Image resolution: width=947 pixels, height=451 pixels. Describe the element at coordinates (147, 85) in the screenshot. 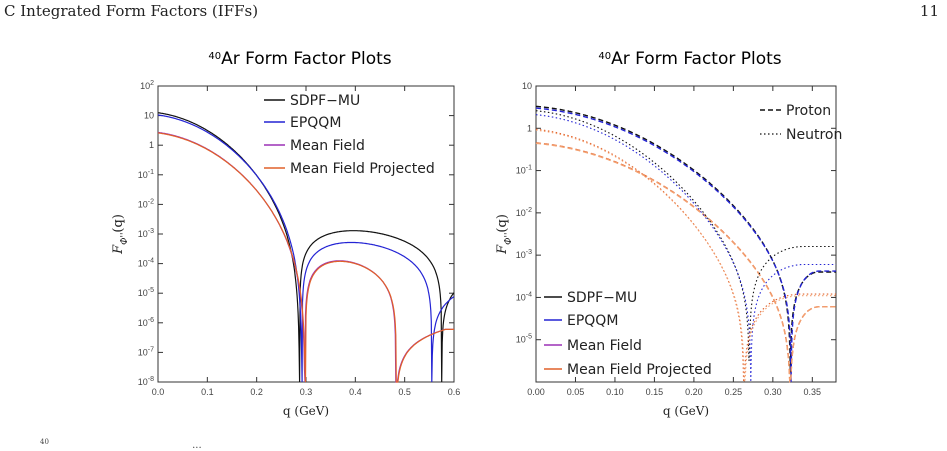

I see `chart1-ytick: 10²` at that location.